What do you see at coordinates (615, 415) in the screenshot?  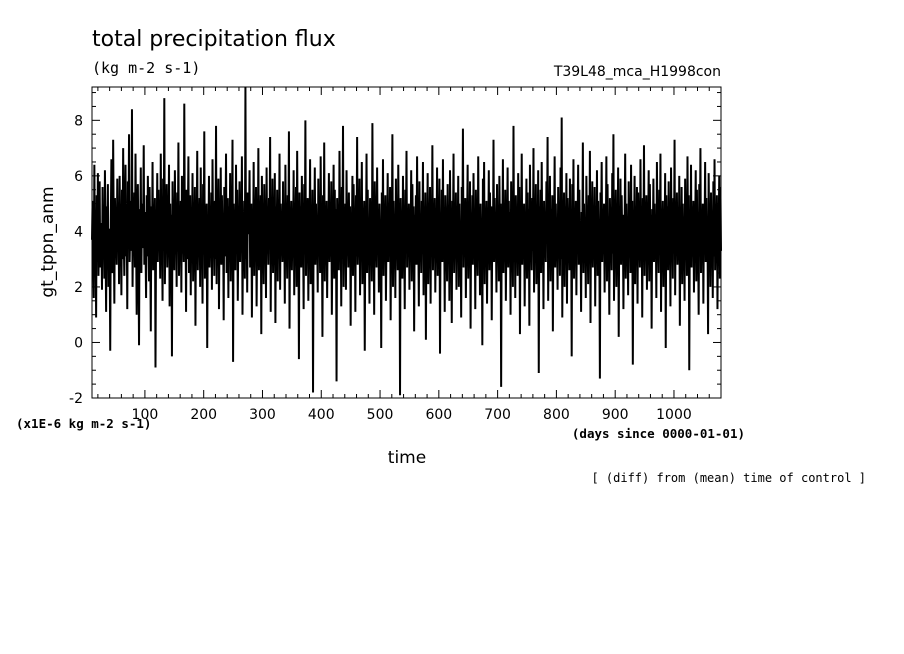 I see `x-tick-label: 900` at bounding box center [615, 415].